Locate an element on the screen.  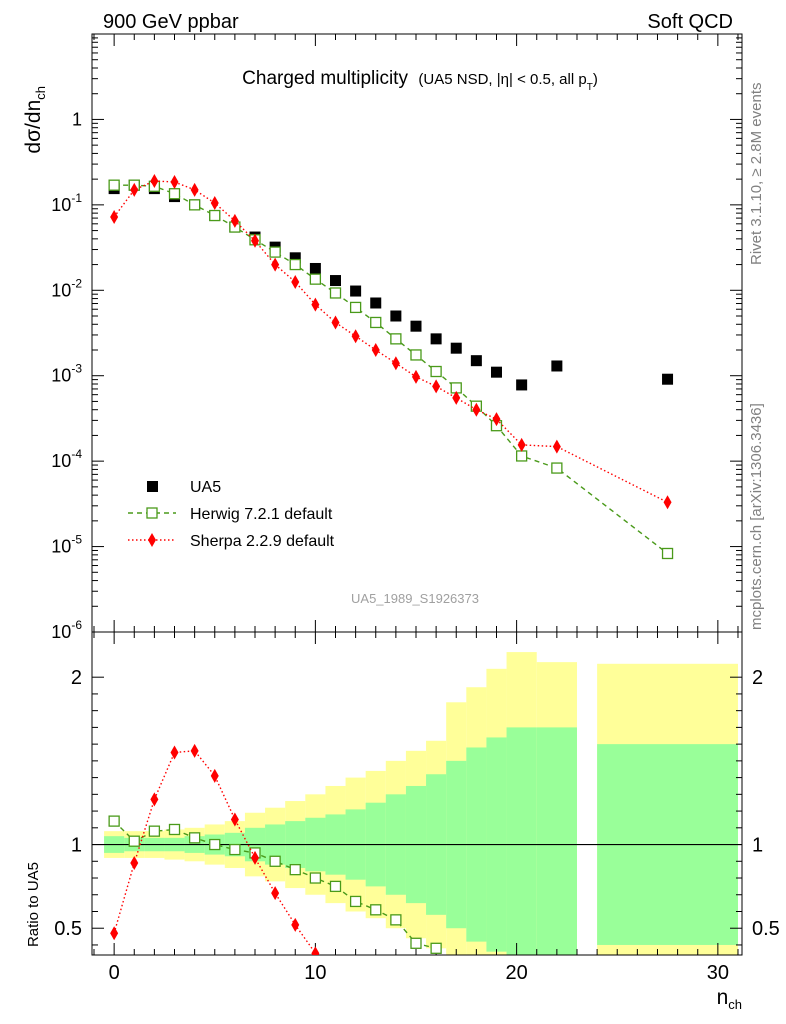
header-right: Soft QCD is located at coordinates (690, 22).